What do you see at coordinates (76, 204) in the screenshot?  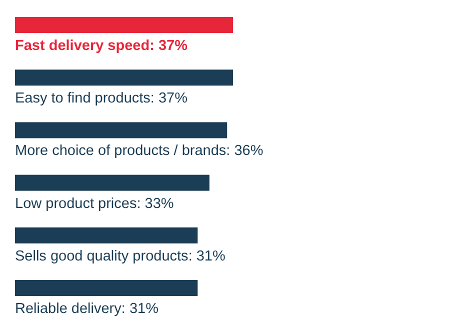 I see `y-tick-label: Low product prices` at bounding box center [76, 204].